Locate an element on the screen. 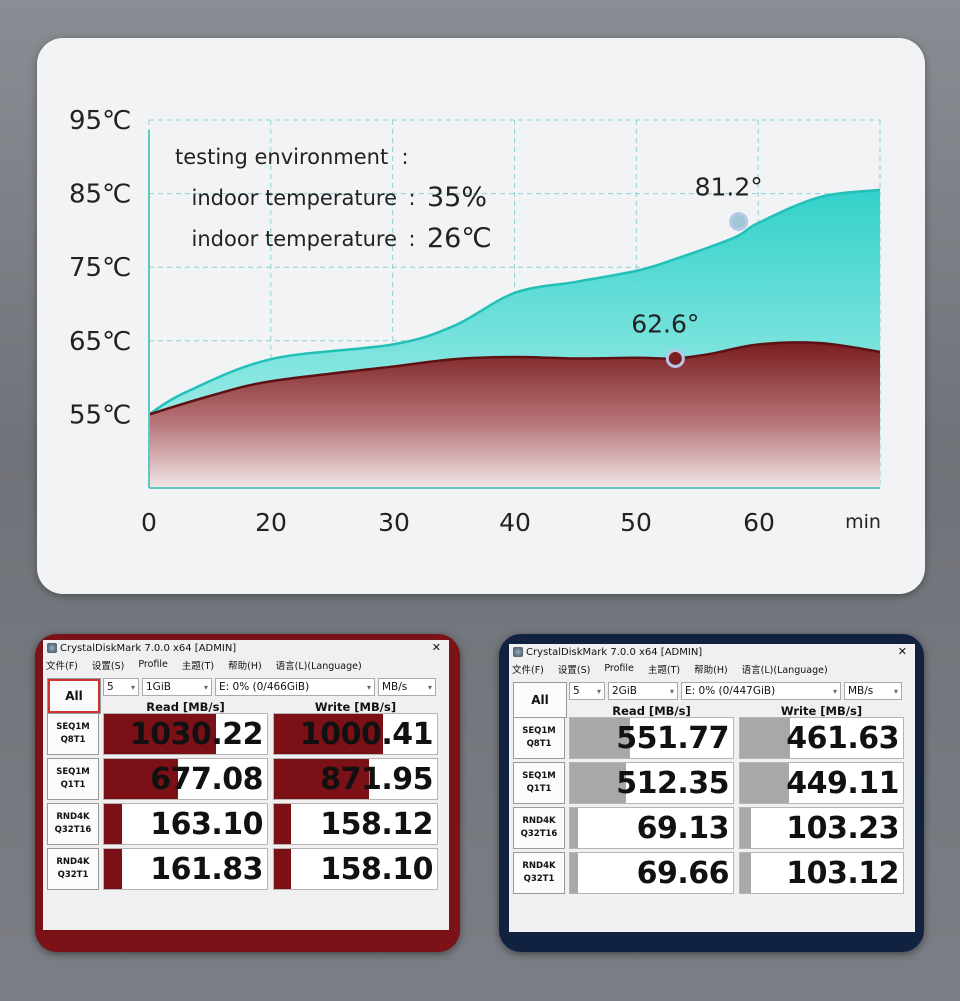 This screenshot has height=1001, width=960. write-value: 158.10 is located at coordinates (376, 869).